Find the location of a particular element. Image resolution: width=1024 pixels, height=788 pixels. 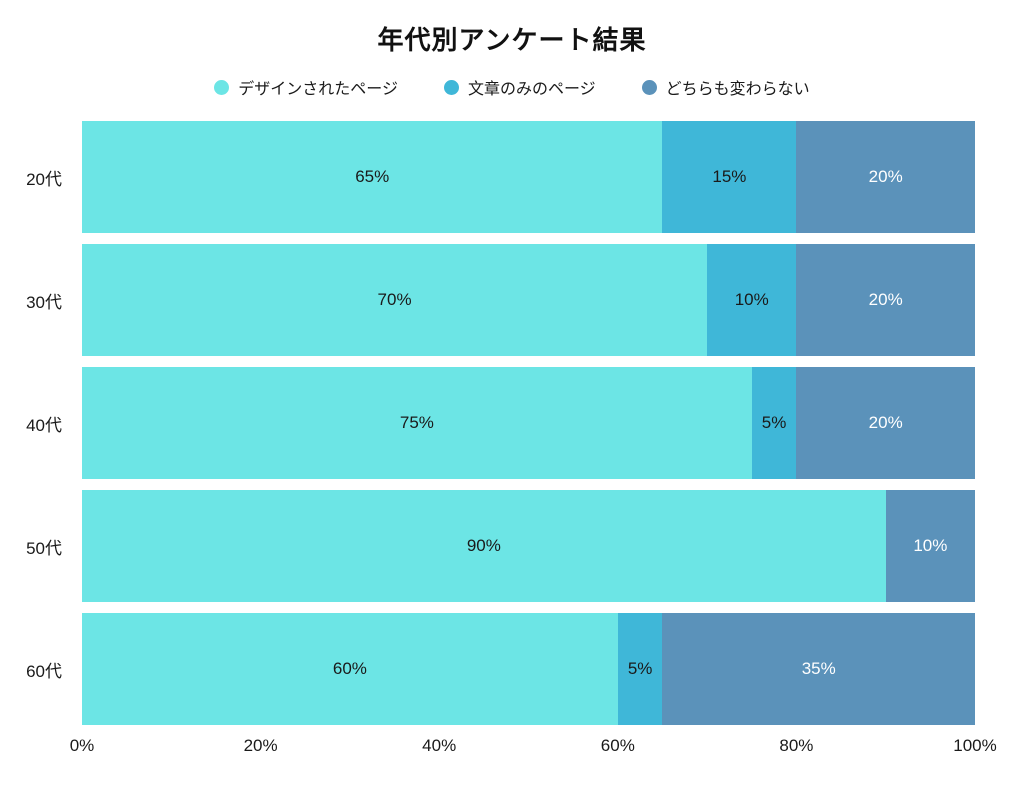

legend-label: 文章のみのページ is located at coordinates (531, 89).